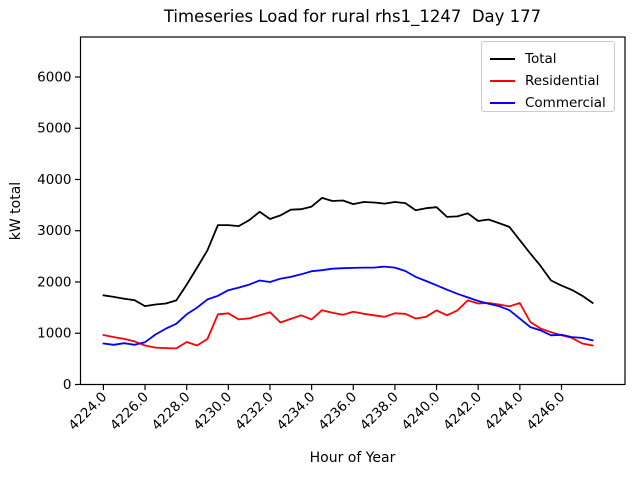 The image size is (640, 480). I want to click on x-tick-label: 4246.0, so click(546, 411).